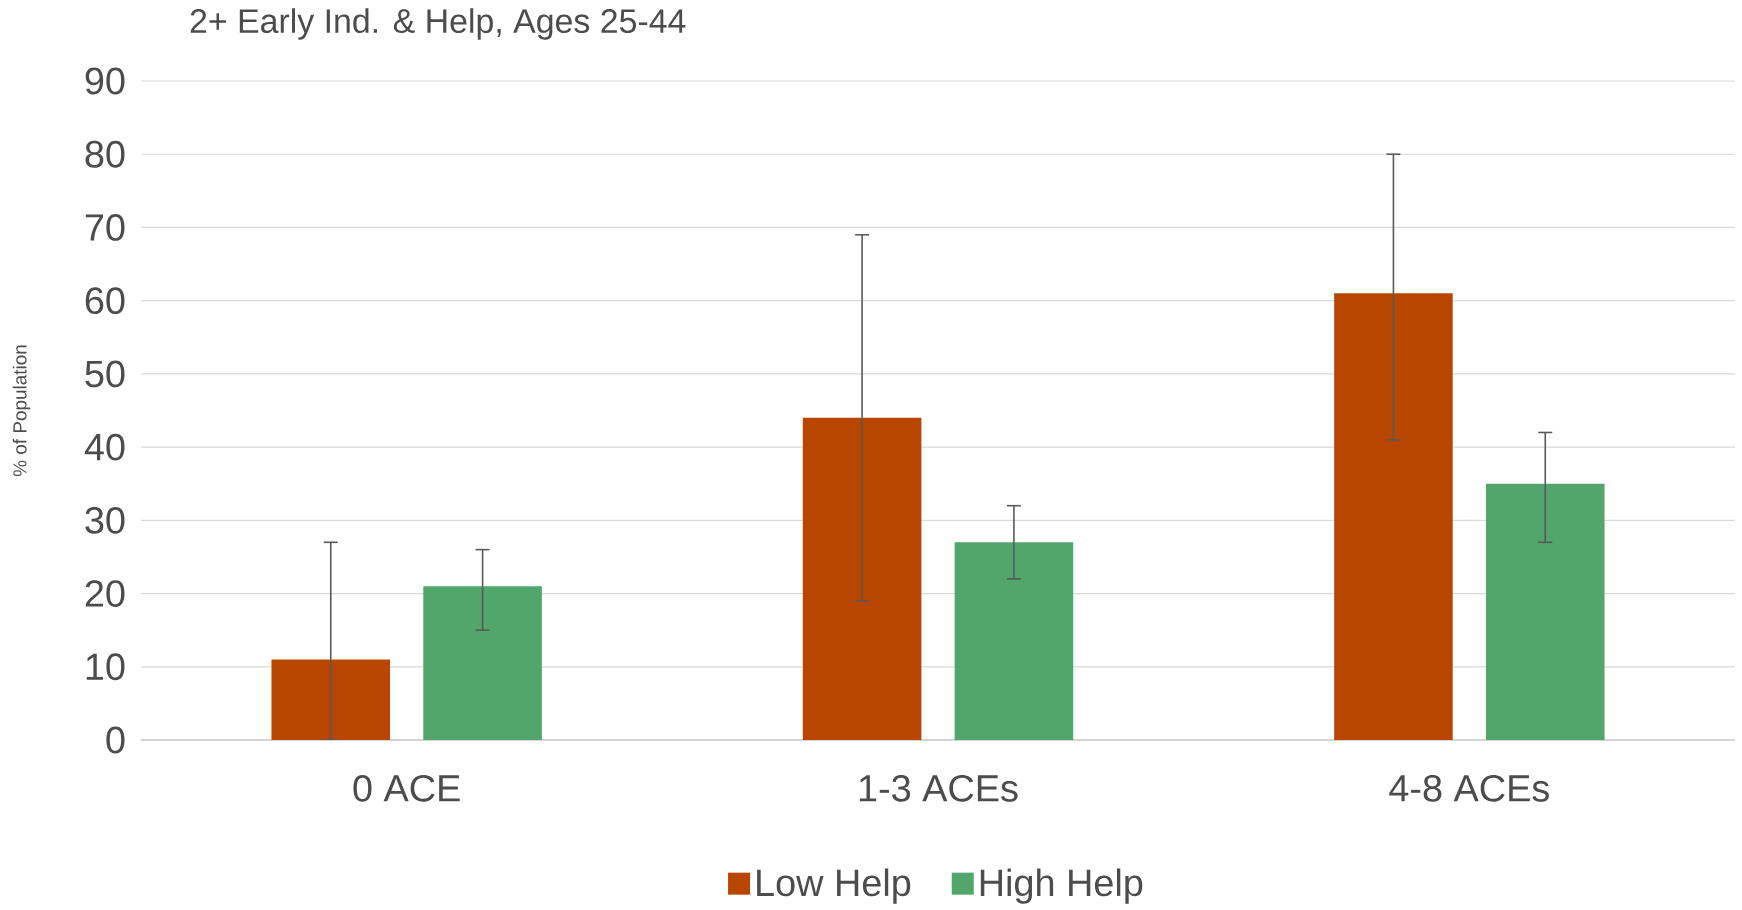  What do you see at coordinates (938, 788) in the screenshot?
I see `x-tick-label: 1-3 ACEs` at bounding box center [938, 788].